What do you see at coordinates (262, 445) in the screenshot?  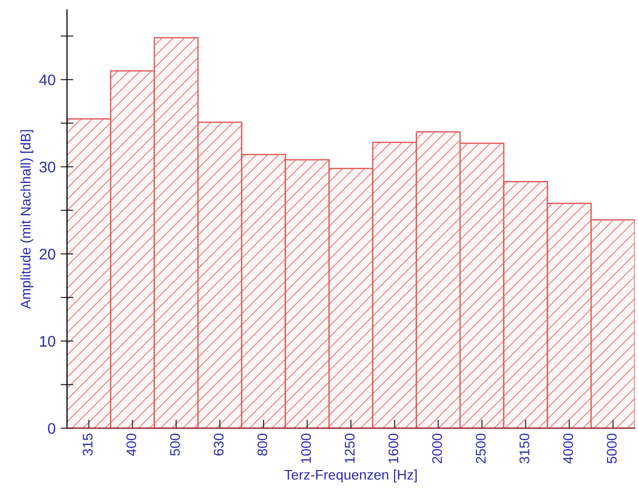 I see `x-tick-label: 800` at bounding box center [262, 445].